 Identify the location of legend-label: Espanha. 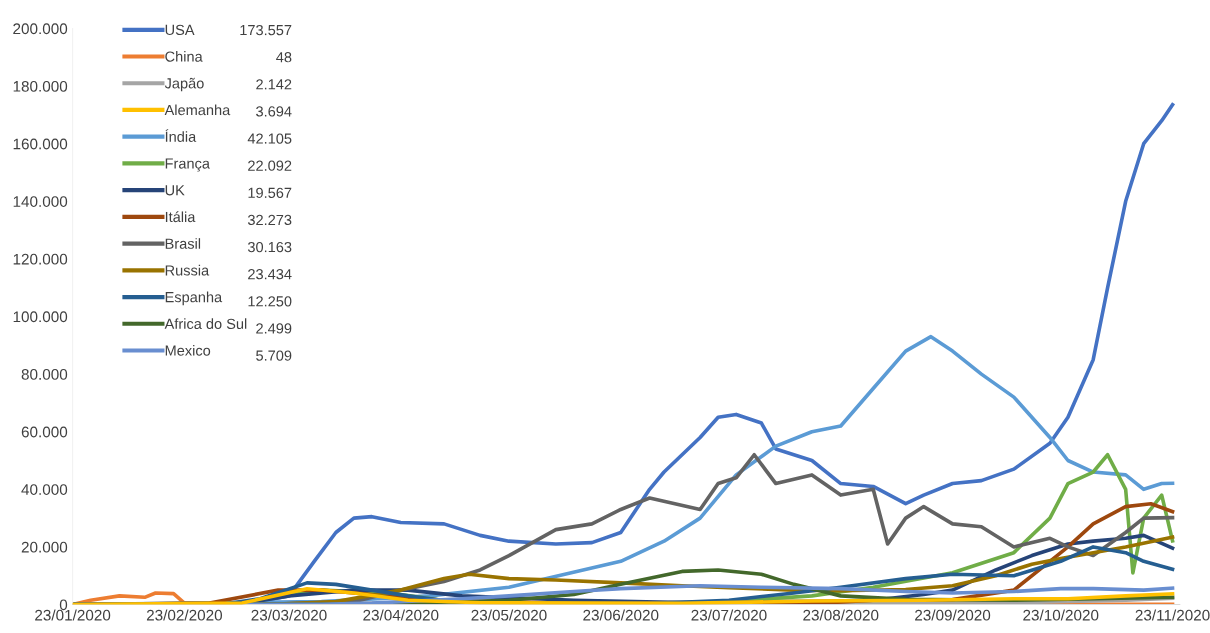
(194, 298).